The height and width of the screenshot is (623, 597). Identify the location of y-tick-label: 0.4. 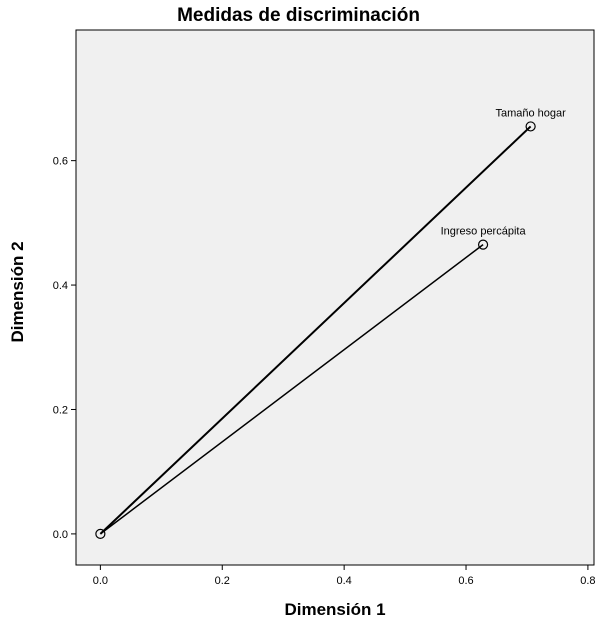
(60, 286).